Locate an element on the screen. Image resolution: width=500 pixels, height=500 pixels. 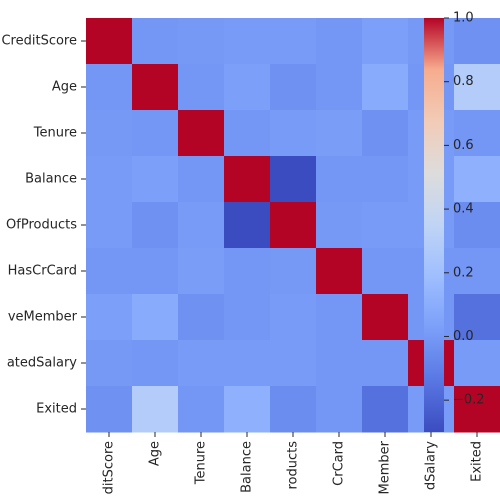
colorbar is located at coordinates (434, 225).